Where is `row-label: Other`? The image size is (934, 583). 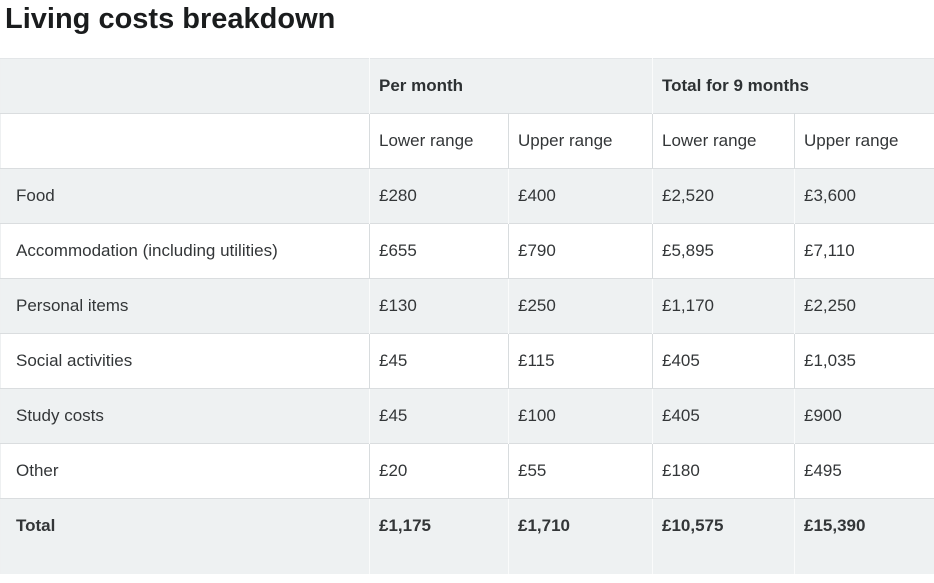 row-label: Other is located at coordinates (37, 470).